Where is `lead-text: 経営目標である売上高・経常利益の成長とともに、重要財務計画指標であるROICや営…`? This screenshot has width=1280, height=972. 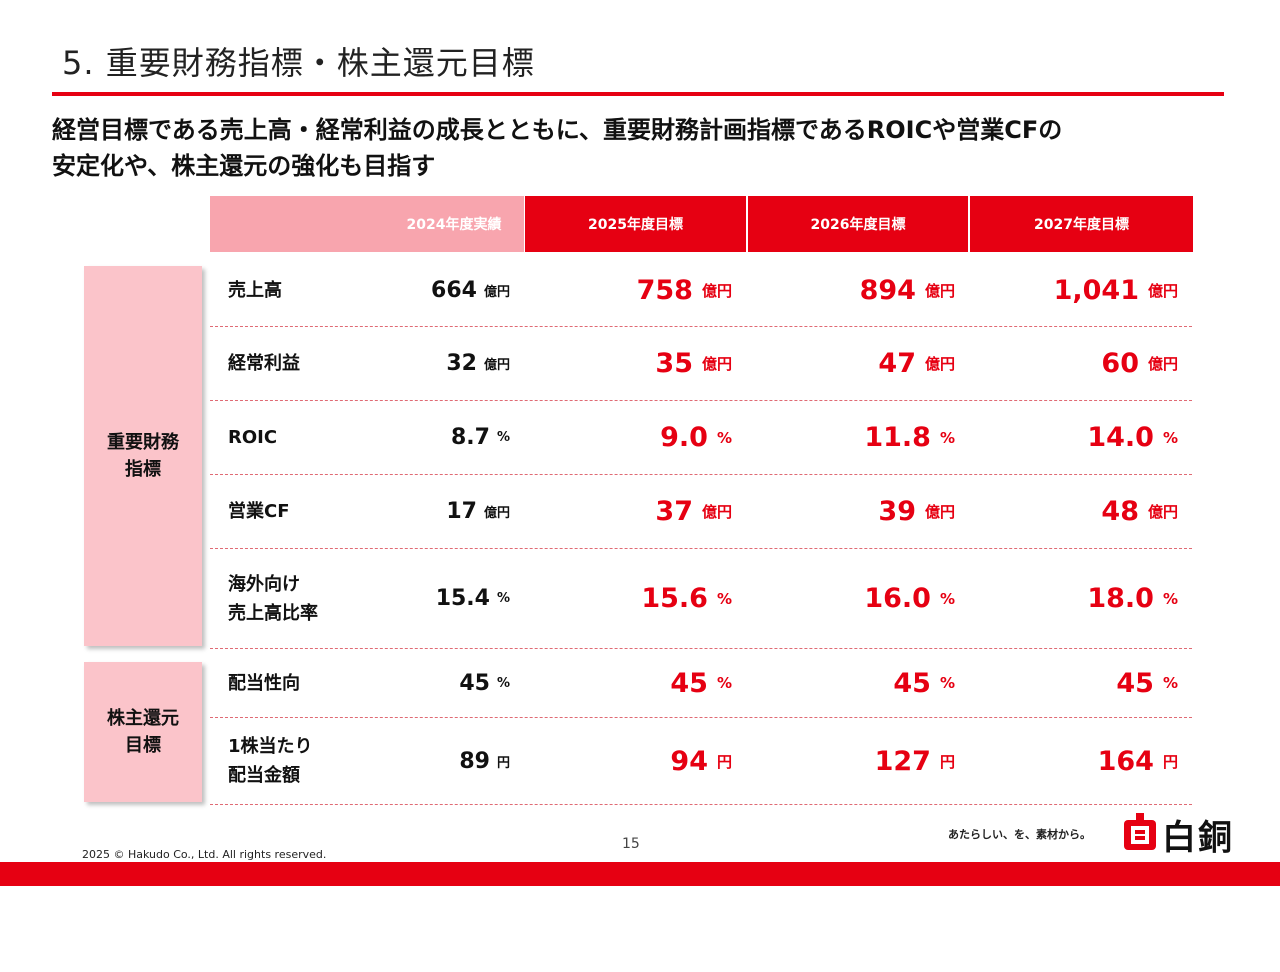
lead-text: 経営目標である売上高・経常利益の成長とともに、重要財務計画指標であるROICや営… is located at coordinates (642, 148).